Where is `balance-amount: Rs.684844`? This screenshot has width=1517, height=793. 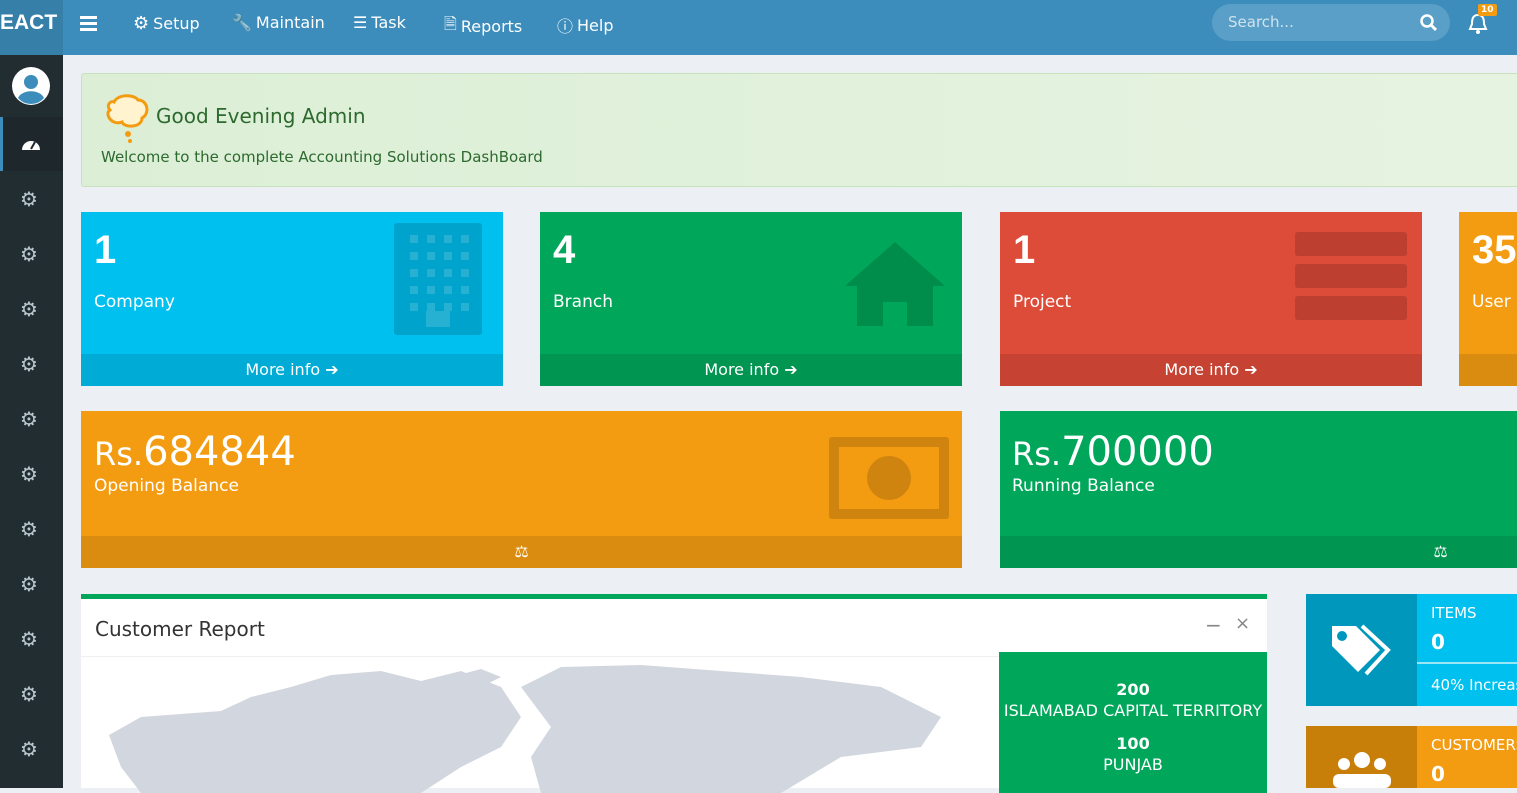 balance-amount: Rs.684844 is located at coordinates (195, 452).